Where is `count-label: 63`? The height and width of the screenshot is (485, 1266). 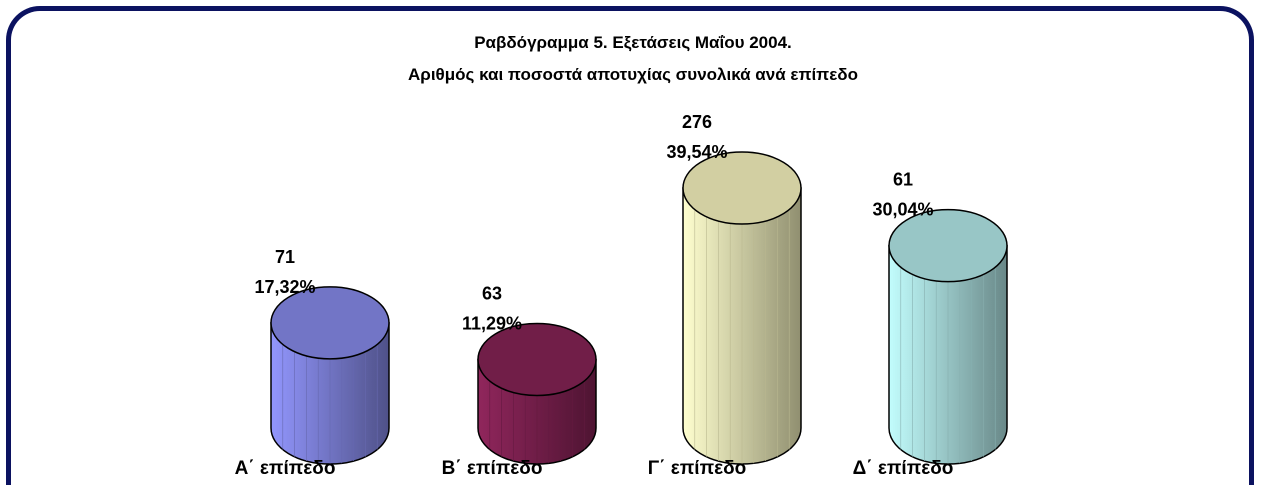
count-label: 63 is located at coordinates (492, 293).